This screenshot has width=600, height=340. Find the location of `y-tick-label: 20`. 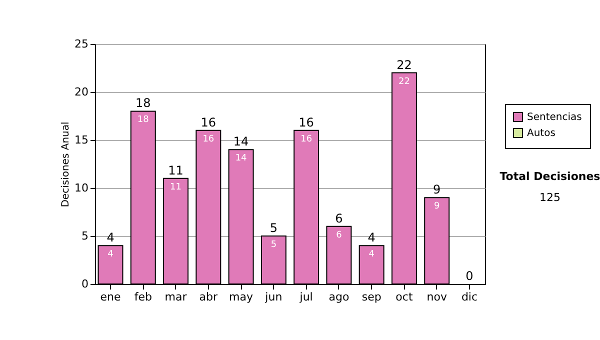

y-tick-label: 20 is located at coordinates (81, 92).